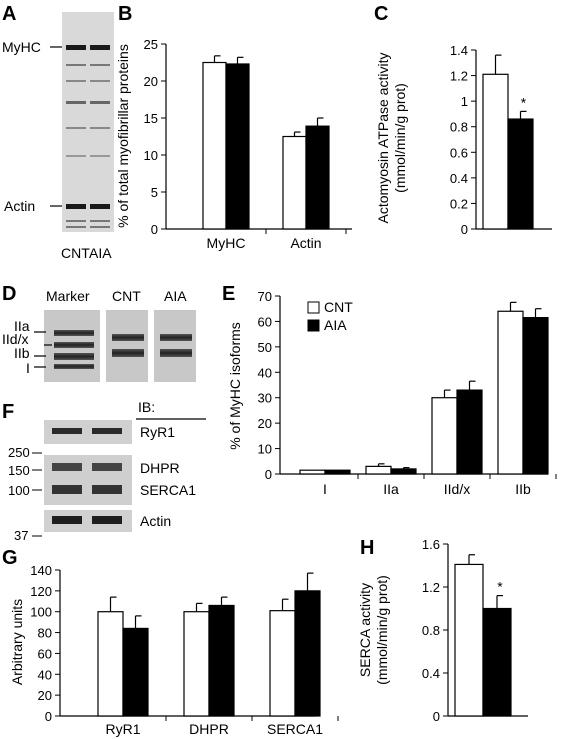  Describe the element at coordinates (122, 729) in the screenshot. I see `category-label: RyR1` at that location.